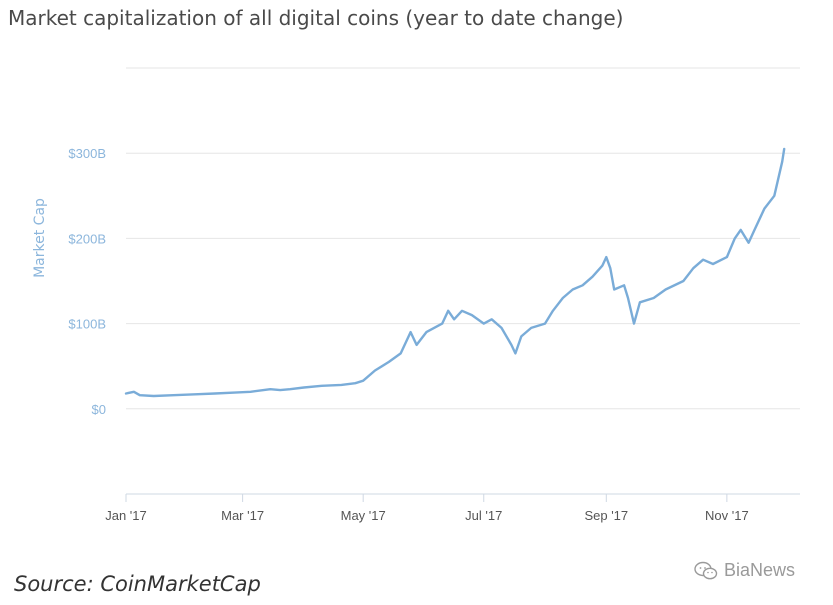  What do you see at coordinates (87, 281) in the screenshot?
I see `y-tick-labels: $0 $100B $200B $300B` at bounding box center [87, 281].